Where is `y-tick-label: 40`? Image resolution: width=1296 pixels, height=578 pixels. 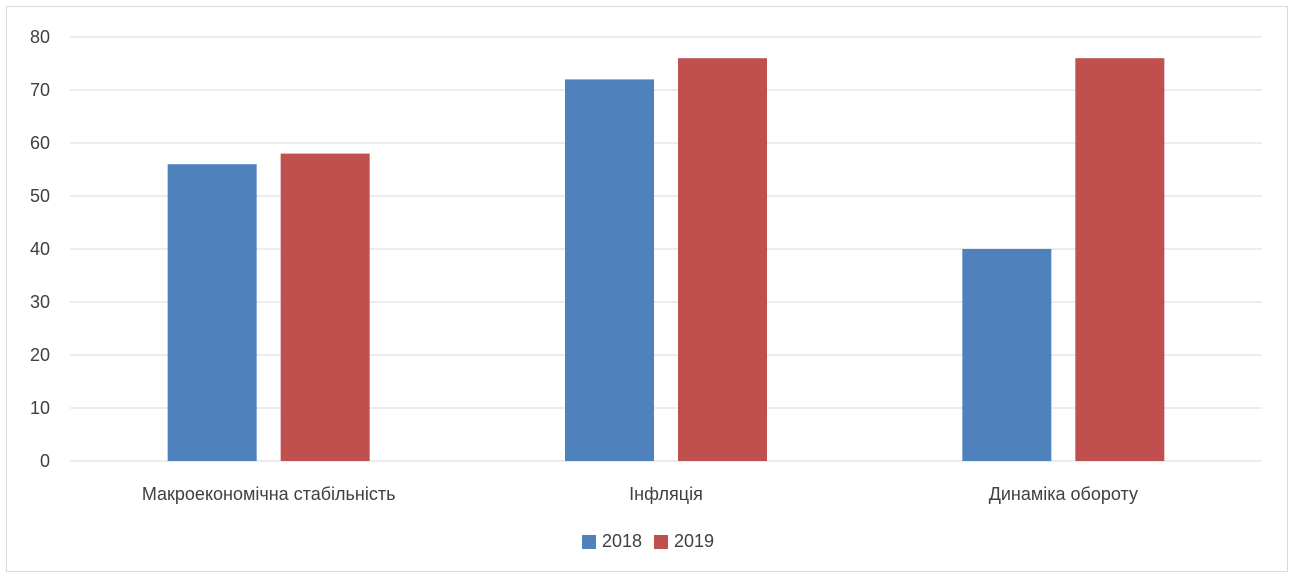
y-tick-label: 40 is located at coordinates (40, 249).